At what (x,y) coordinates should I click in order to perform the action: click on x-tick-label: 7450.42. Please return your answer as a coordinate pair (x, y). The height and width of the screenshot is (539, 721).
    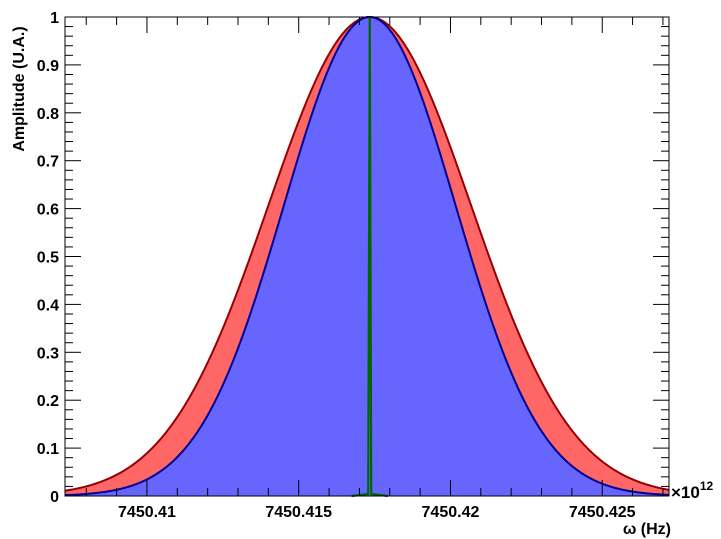
    Looking at the image, I should click on (451, 512).